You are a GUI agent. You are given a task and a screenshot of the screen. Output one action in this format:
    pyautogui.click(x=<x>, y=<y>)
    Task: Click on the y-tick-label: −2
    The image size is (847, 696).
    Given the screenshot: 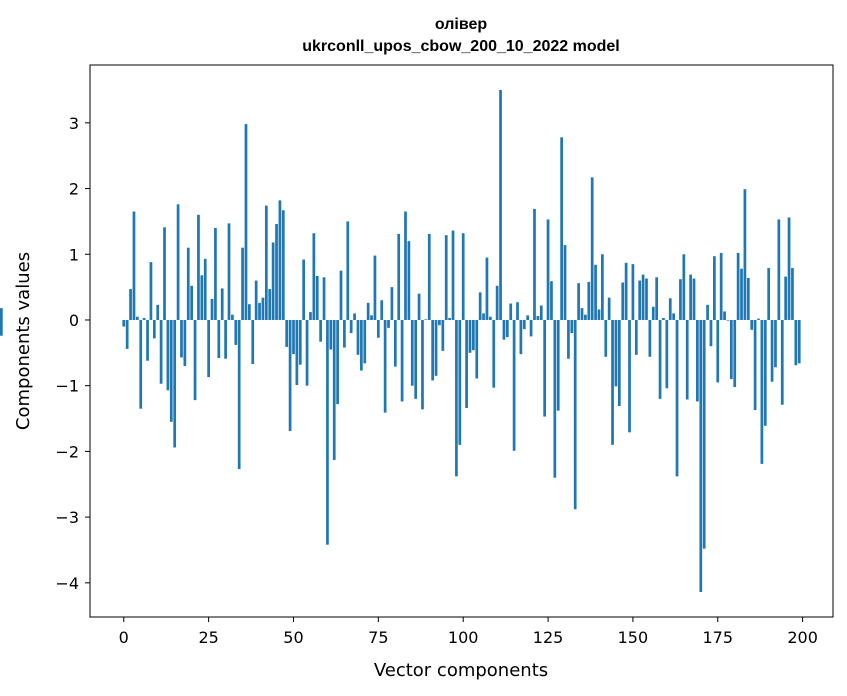 What is the action you would take?
    pyautogui.click(x=67, y=451)
    